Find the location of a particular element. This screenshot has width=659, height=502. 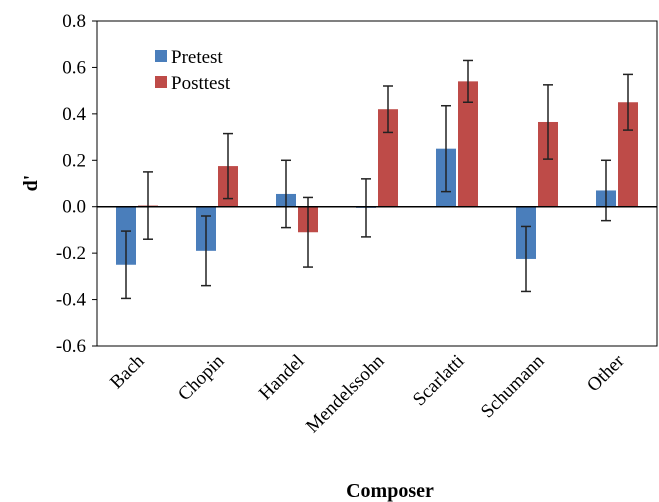

y-tick-label: 0.0 is located at coordinates (74, 207).